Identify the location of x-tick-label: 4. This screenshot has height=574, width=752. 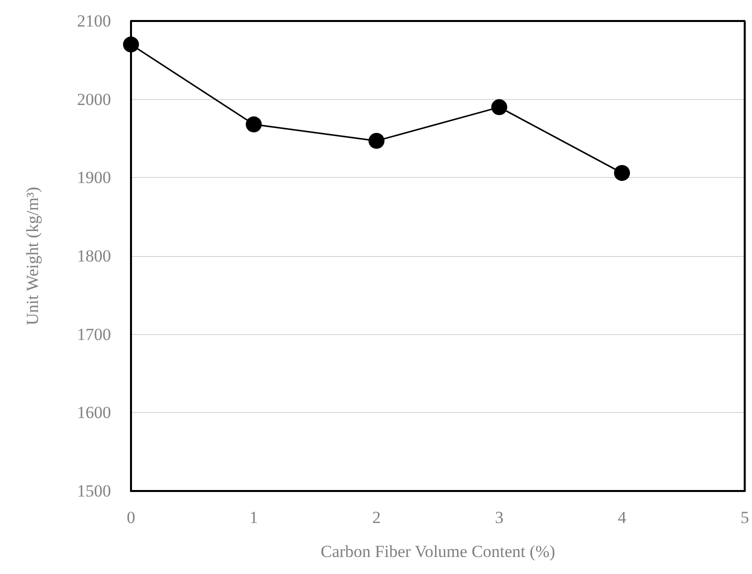
(622, 517).